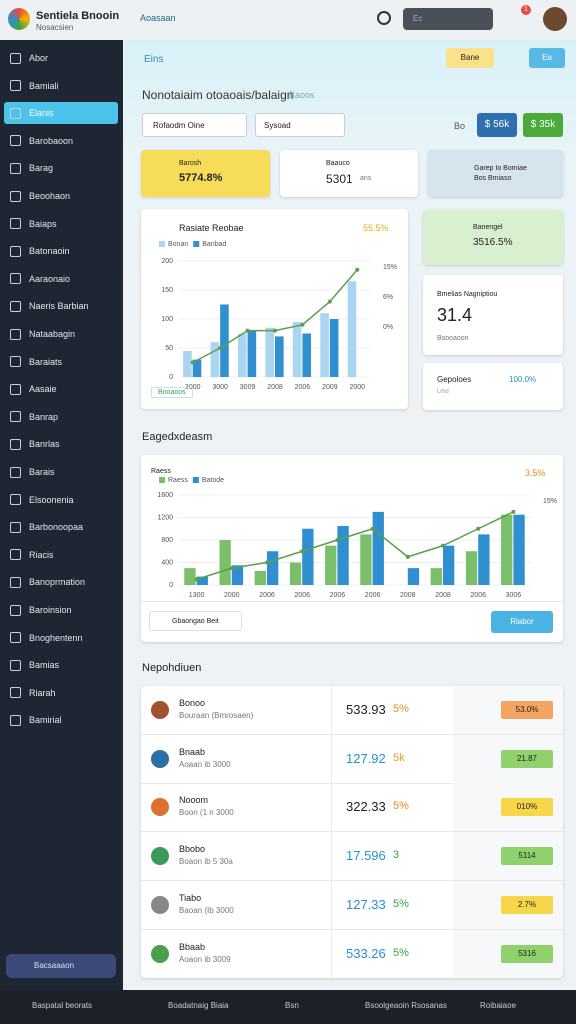 The image size is (576, 1024). What do you see at coordinates (61, 665) in the screenshot?
I see `sidebar-item: Bamias` at bounding box center [61, 665].